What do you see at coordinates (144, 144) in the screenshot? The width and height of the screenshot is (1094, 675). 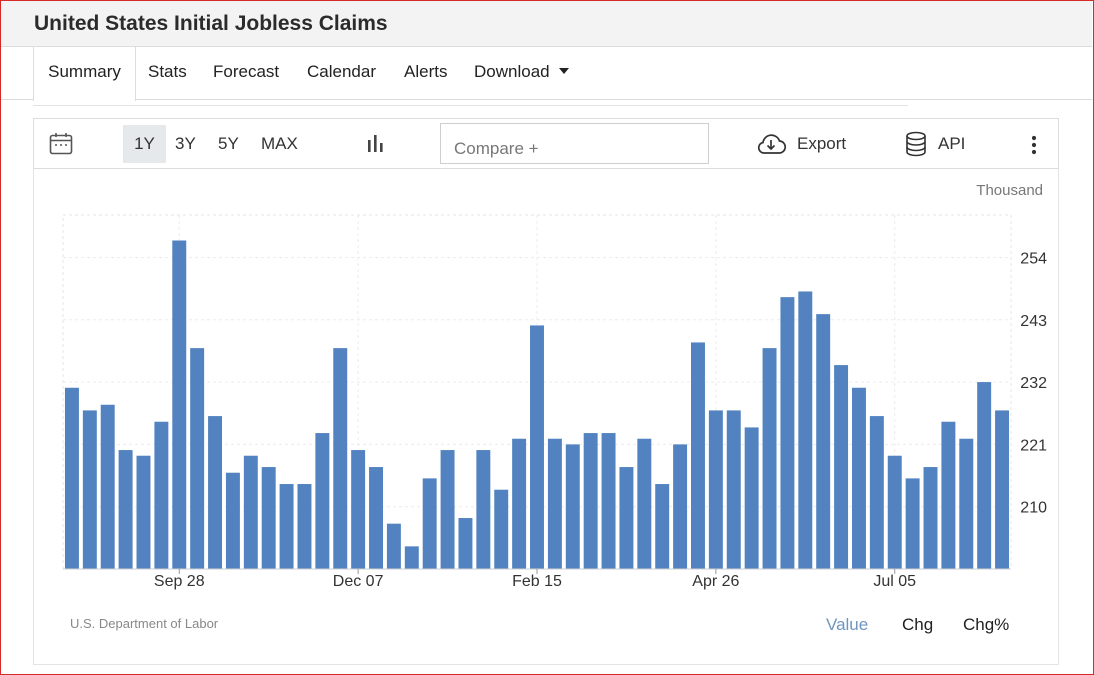 I see `range-1y-button: 1Y` at bounding box center [144, 144].